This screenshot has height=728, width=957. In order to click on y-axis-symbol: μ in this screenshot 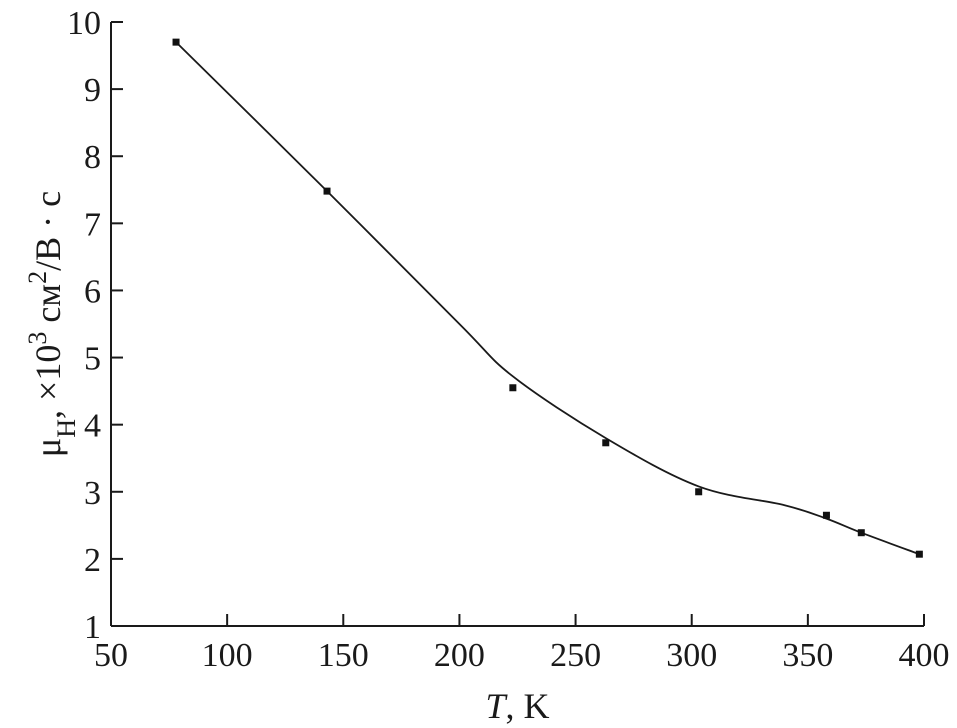, I will do `click(48, 447)`.